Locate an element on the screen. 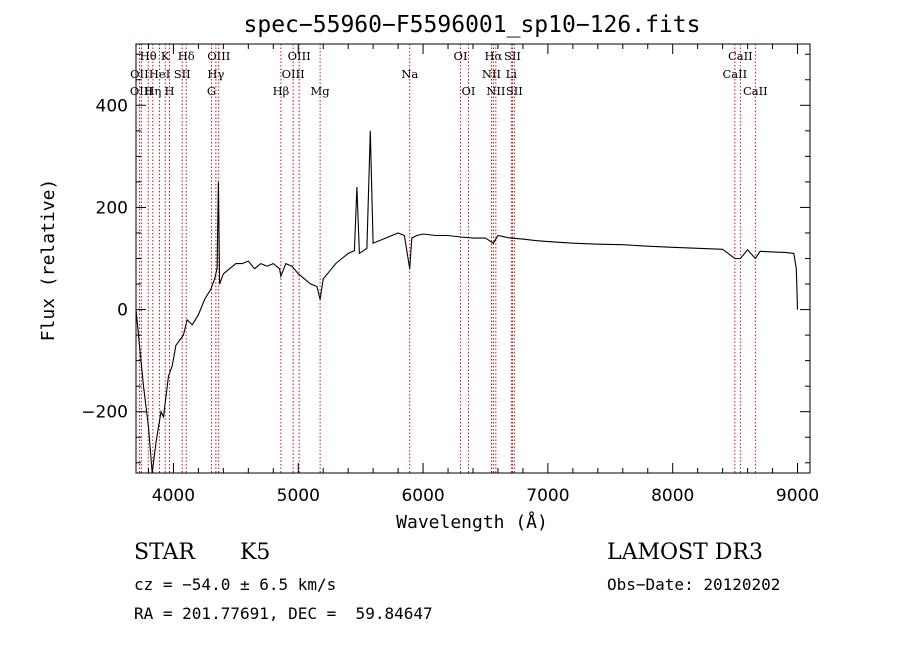  y-tick-label: 200 is located at coordinates (112, 208).